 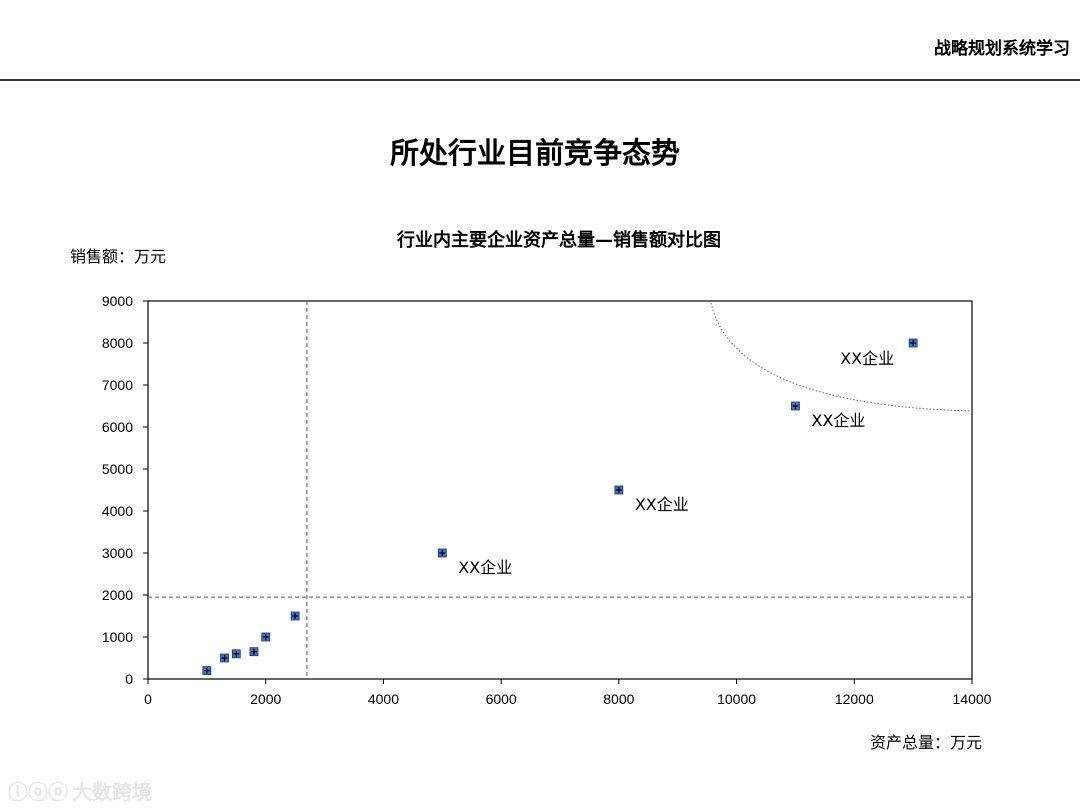 What do you see at coordinates (117, 343) in the screenshot?
I see `y-tick-label: 8000` at bounding box center [117, 343].